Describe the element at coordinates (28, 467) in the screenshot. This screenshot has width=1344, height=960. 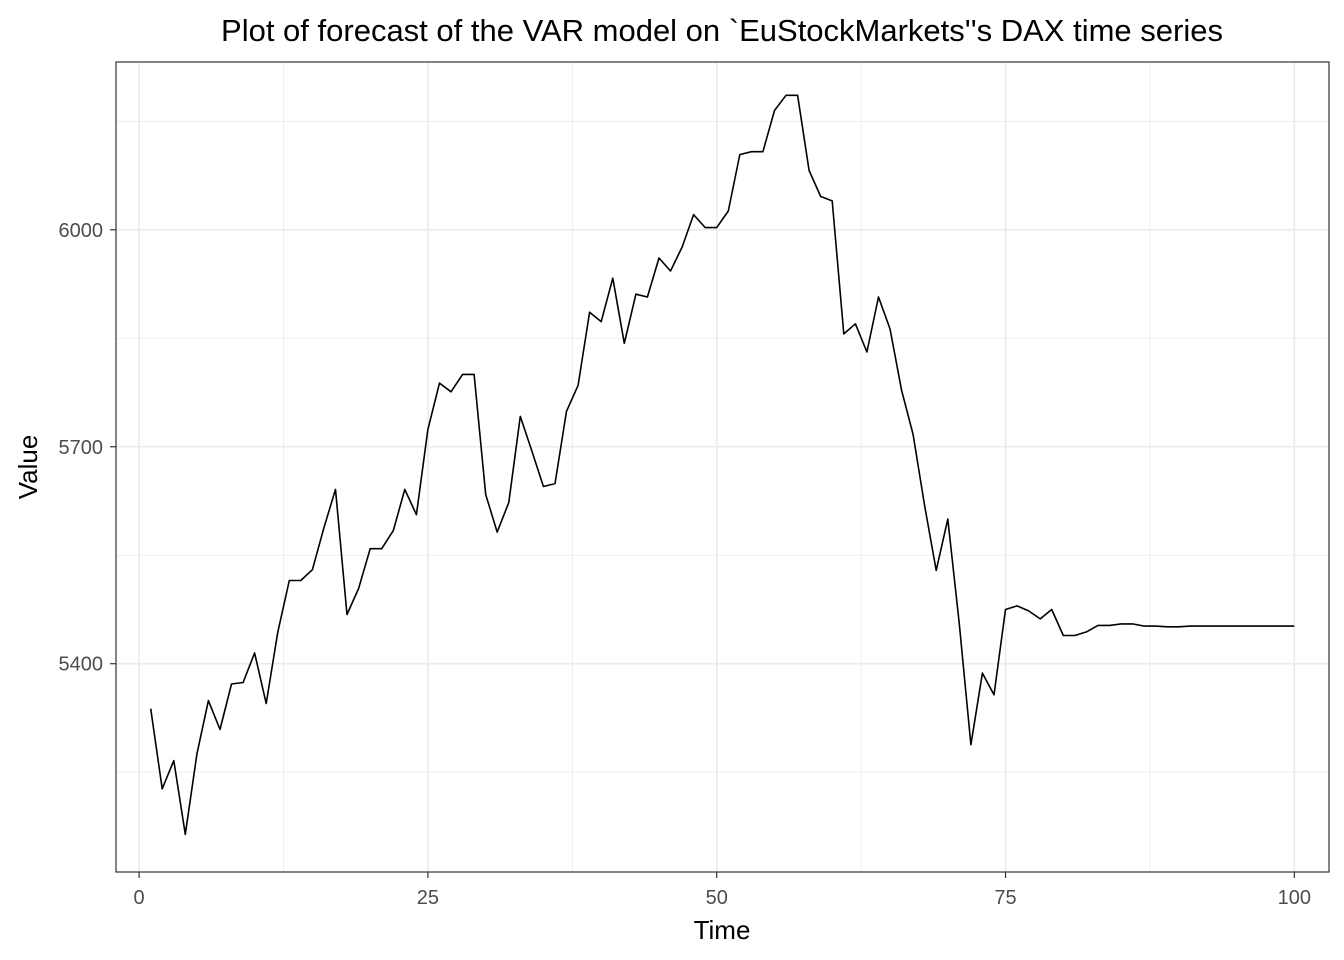
I see `y-axis-title: Value` at that location.